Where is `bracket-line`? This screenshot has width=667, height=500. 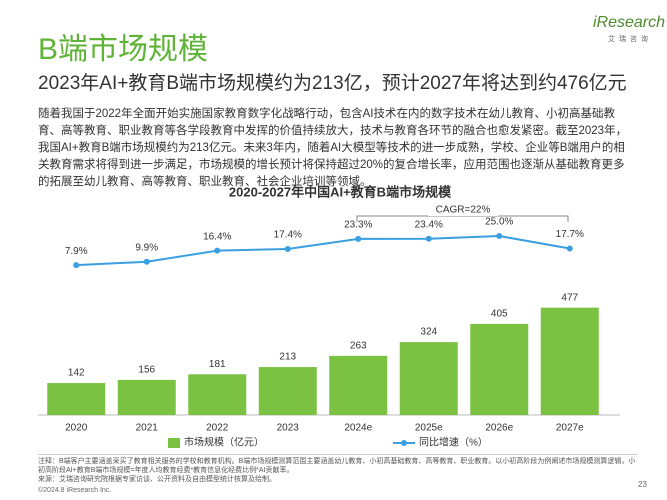
bracket-line is located at coordinates (462, 218).